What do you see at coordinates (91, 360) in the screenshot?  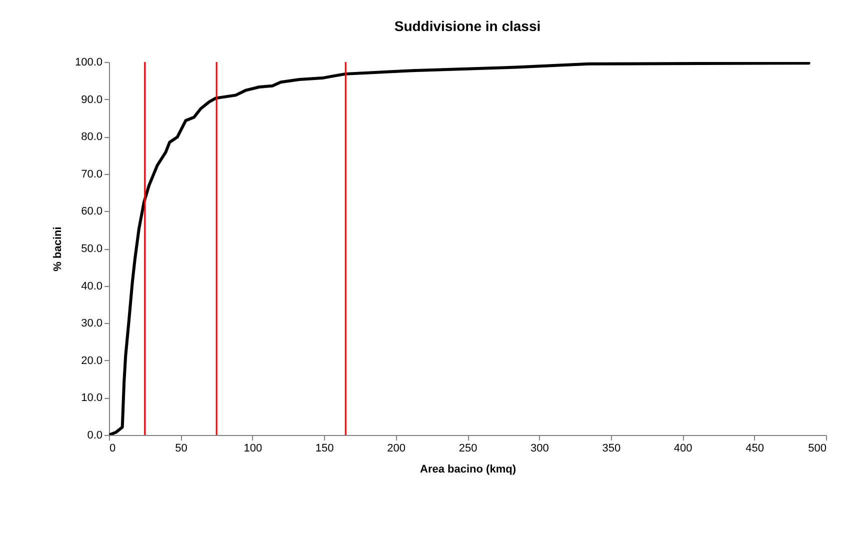 I see `y-tick-label: 20.0` at bounding box center [91, 360].